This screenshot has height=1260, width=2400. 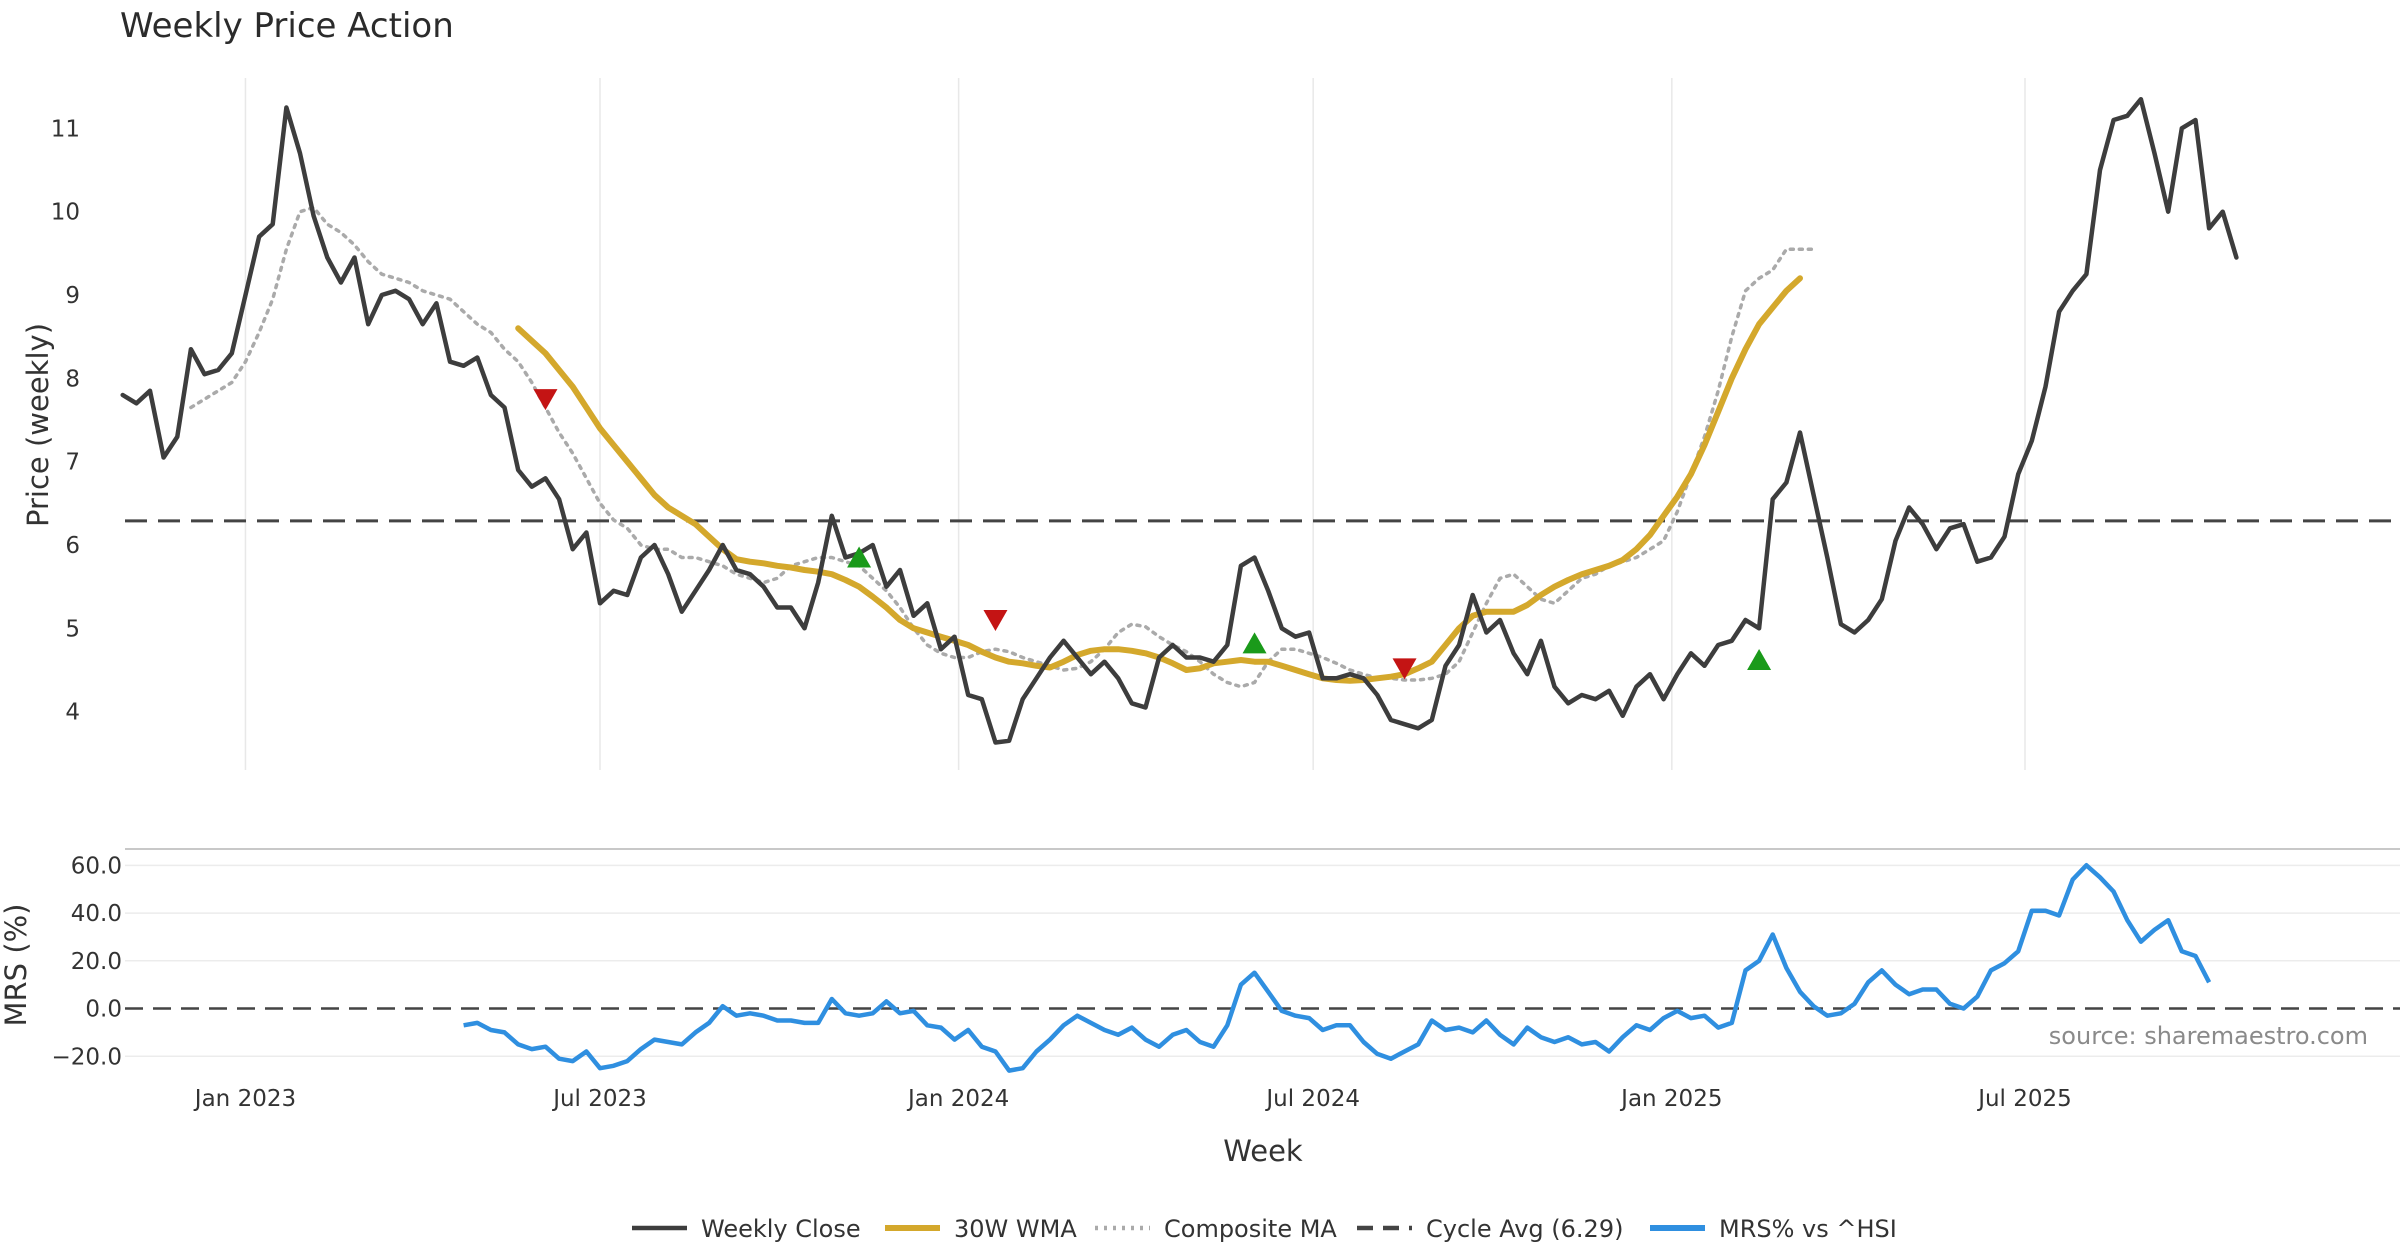 What do you see at coordinates (72, 629) in the screenshot?
I see `price-y-tick-label: 5` at bounding box center [72, 629].